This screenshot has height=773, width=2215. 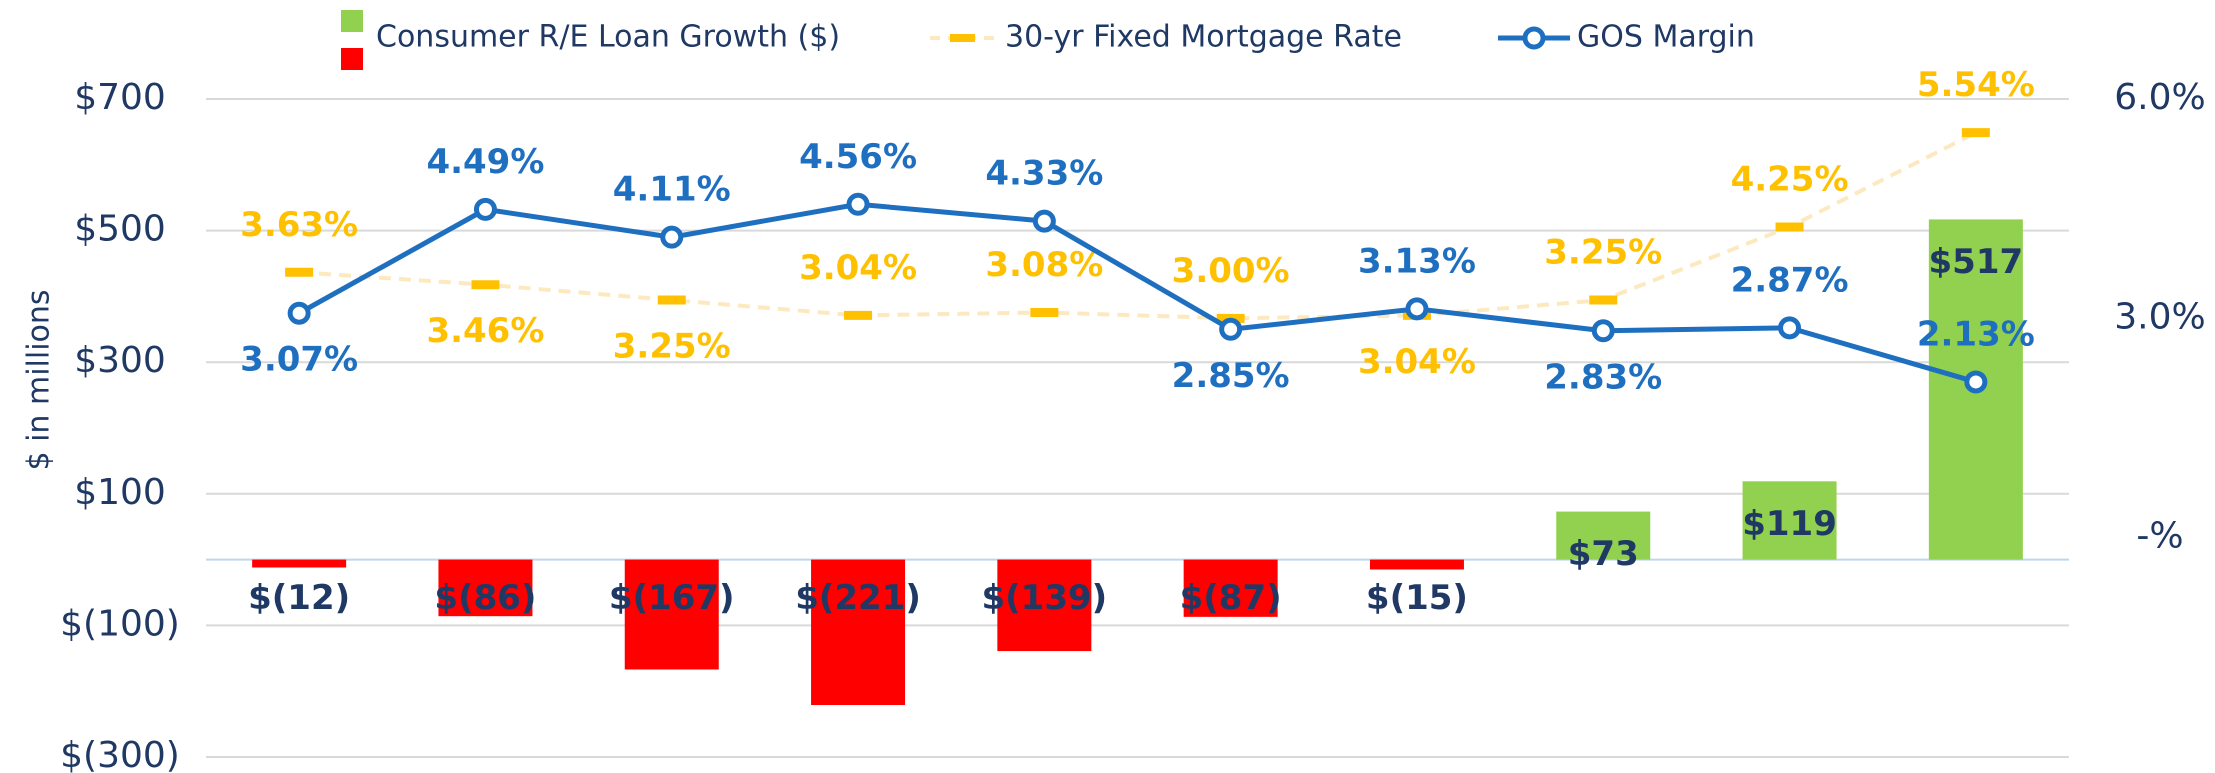 What do you see at coordinates (672, 190) in the screenshot?
I see `line-label: 4.11%` at bounding box center [672, 190].